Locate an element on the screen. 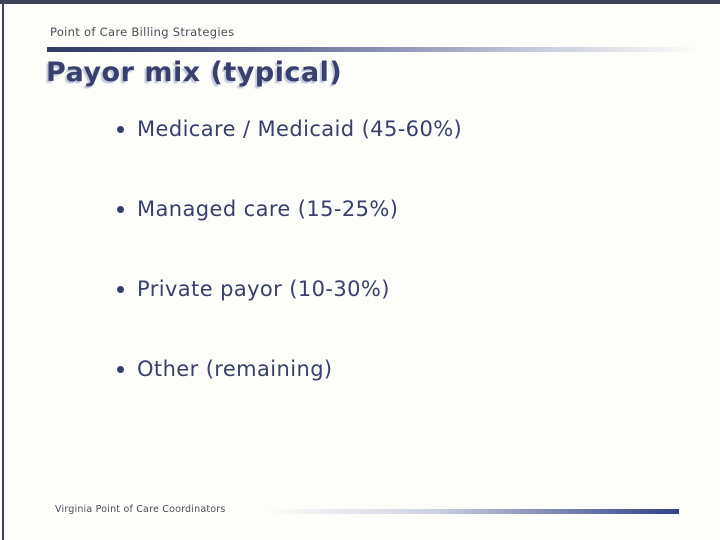  footer-credit: Virginia Point of Care Coordinators is located at coordinates (140, 509).